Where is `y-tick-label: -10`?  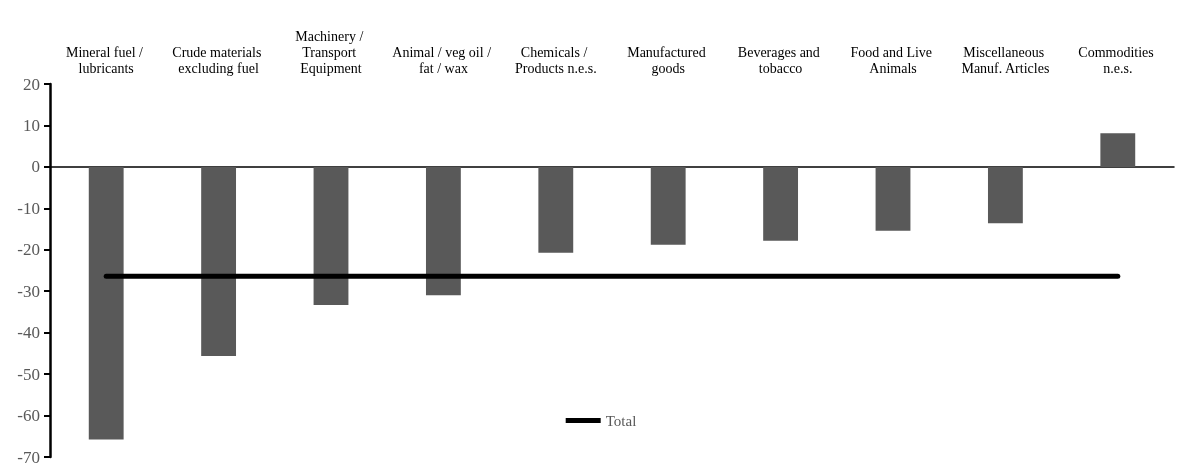
y-tick-label: -10 is located at coordinates (28, 208).